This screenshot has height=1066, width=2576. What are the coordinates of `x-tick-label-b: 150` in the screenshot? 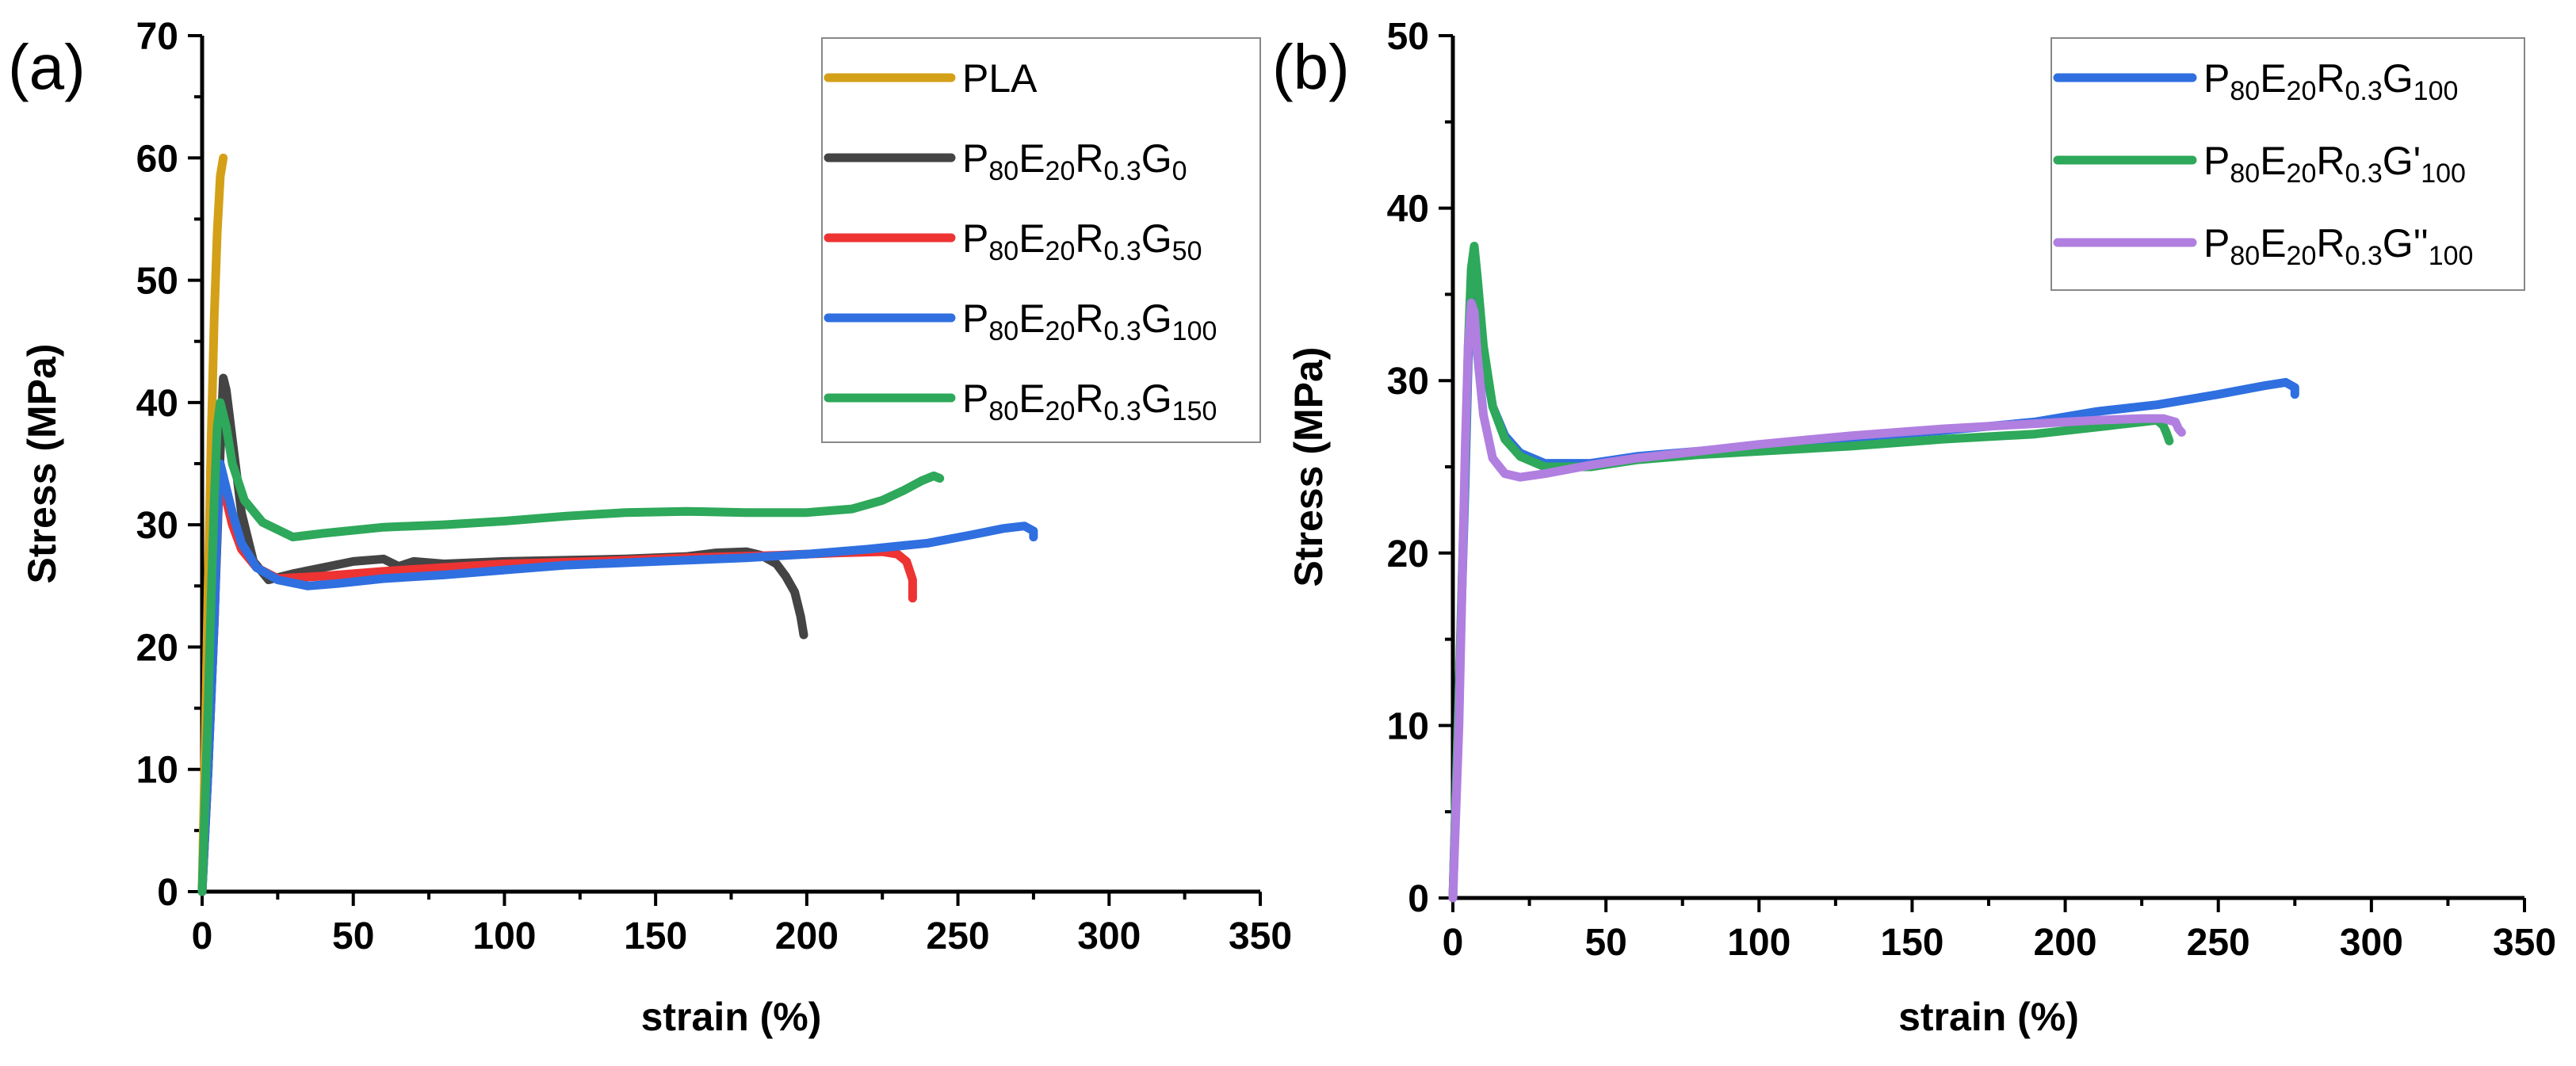 It's located at (1911, 943).